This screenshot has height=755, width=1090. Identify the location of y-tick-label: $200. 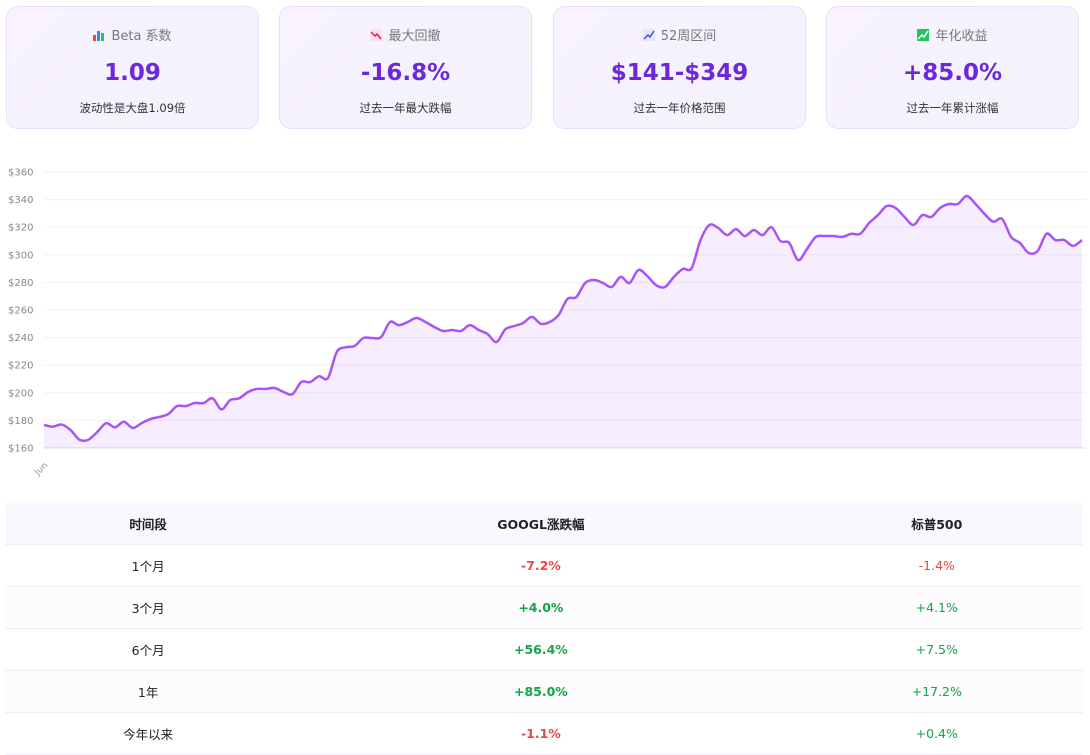
(20, 393).